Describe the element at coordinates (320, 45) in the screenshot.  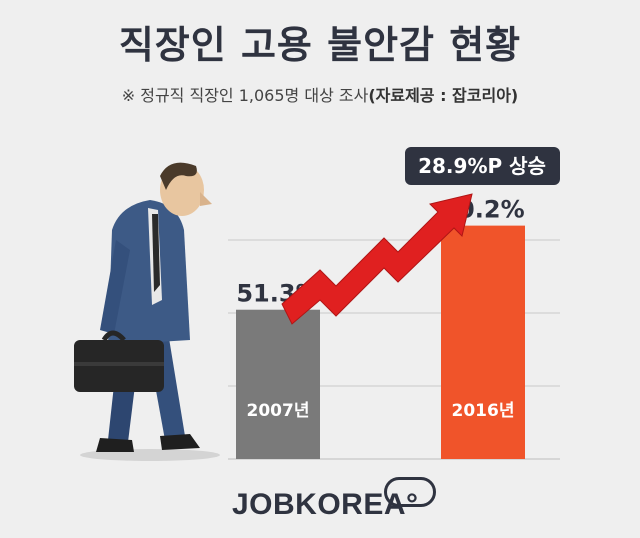
I see `page-title: 직장인 고용 불안감 현황` at that location.